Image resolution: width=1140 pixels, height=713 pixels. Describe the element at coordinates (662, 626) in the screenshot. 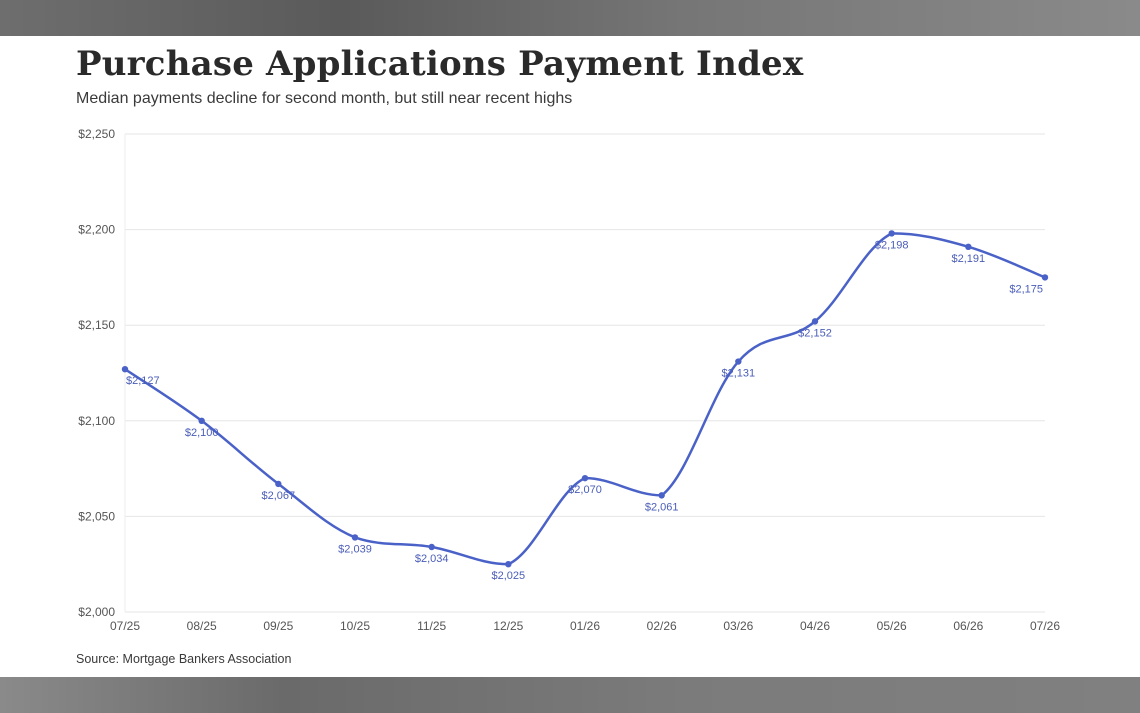

I see `x-tick-label: 02/26` at that location.